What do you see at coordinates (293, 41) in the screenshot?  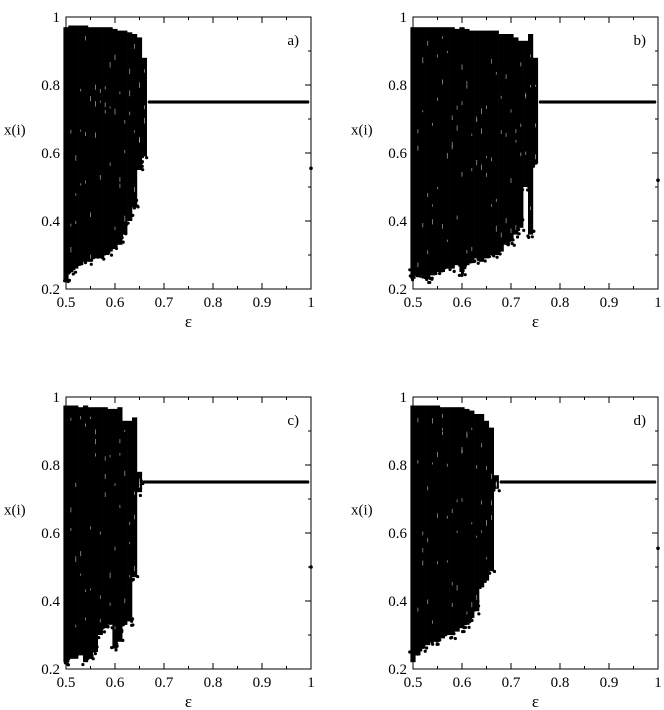 I see `panel-label: a)` at bounding box center [293, 41].